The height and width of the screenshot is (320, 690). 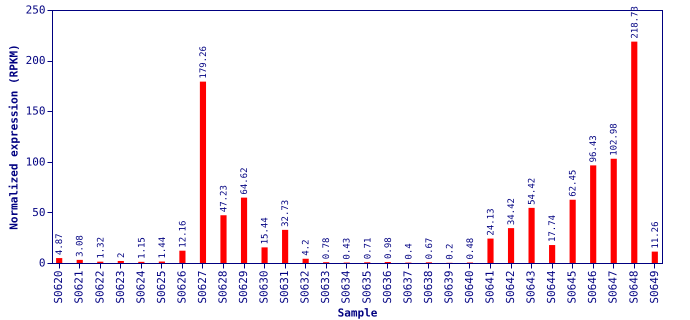 I want to click on y-axis-title: Normalized expression (RPKM), so click(x=14, y=137).